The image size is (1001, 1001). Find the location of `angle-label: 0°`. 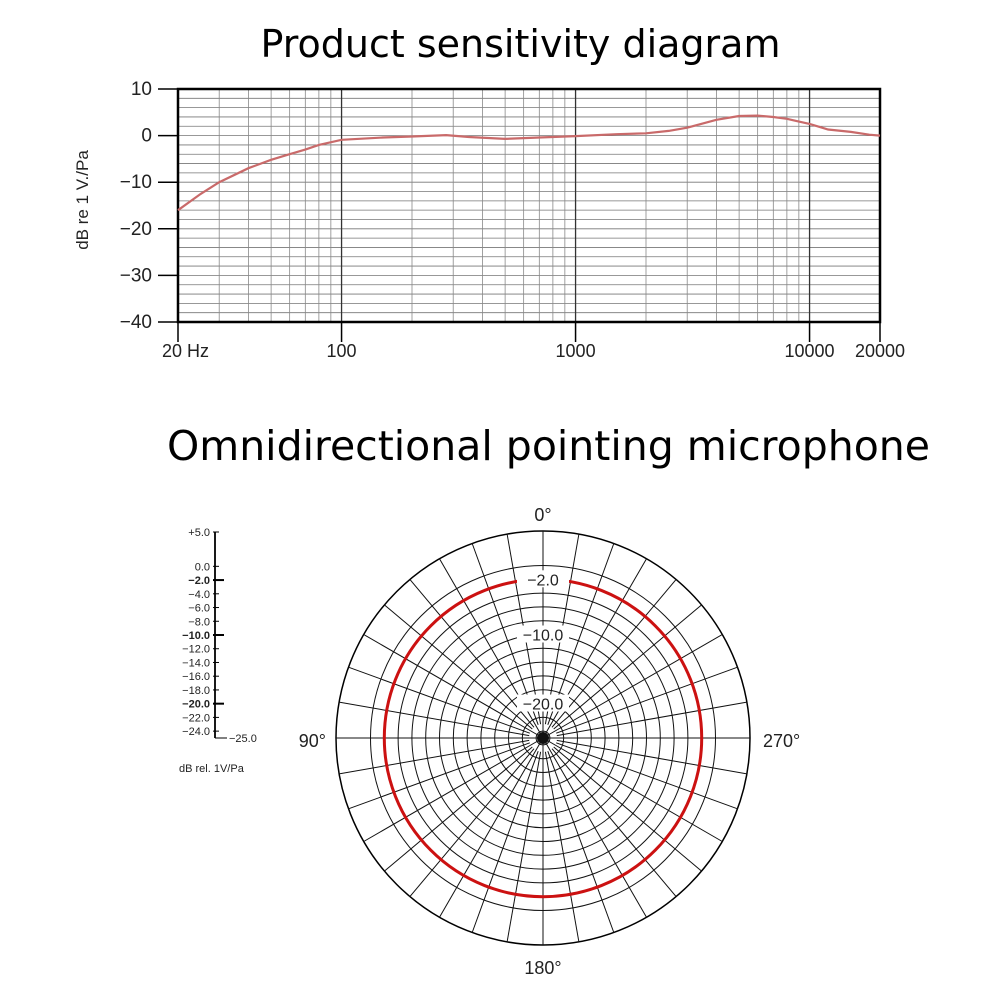

angle-label: 0° is located at coordinates (542, 515).